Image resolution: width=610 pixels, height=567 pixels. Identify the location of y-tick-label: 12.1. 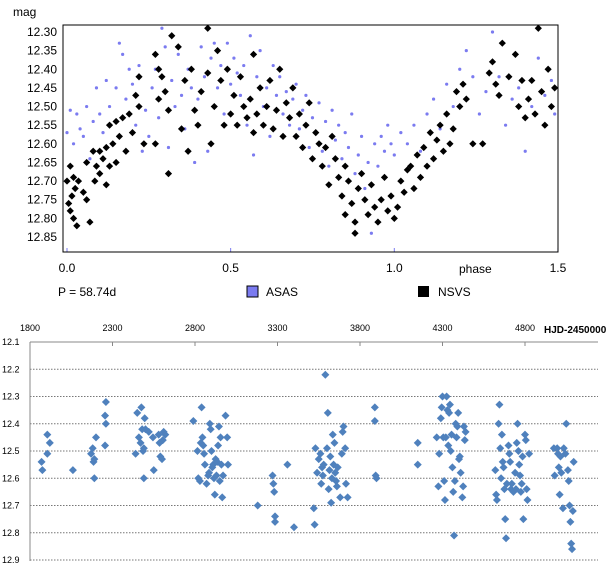
(11, 342).